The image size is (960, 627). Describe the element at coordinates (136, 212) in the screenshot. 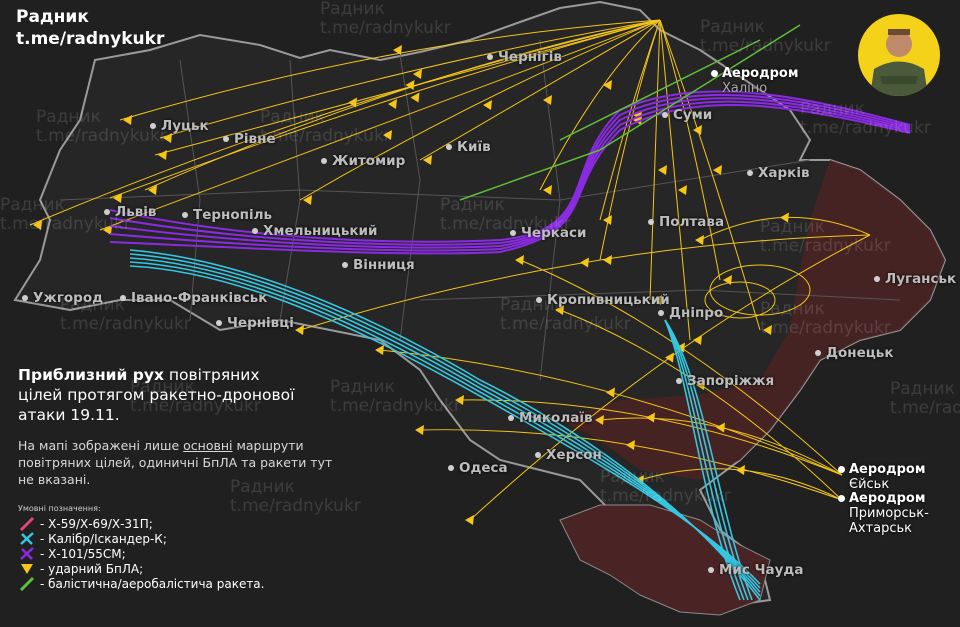

I see `city-name: Львів` at that location.